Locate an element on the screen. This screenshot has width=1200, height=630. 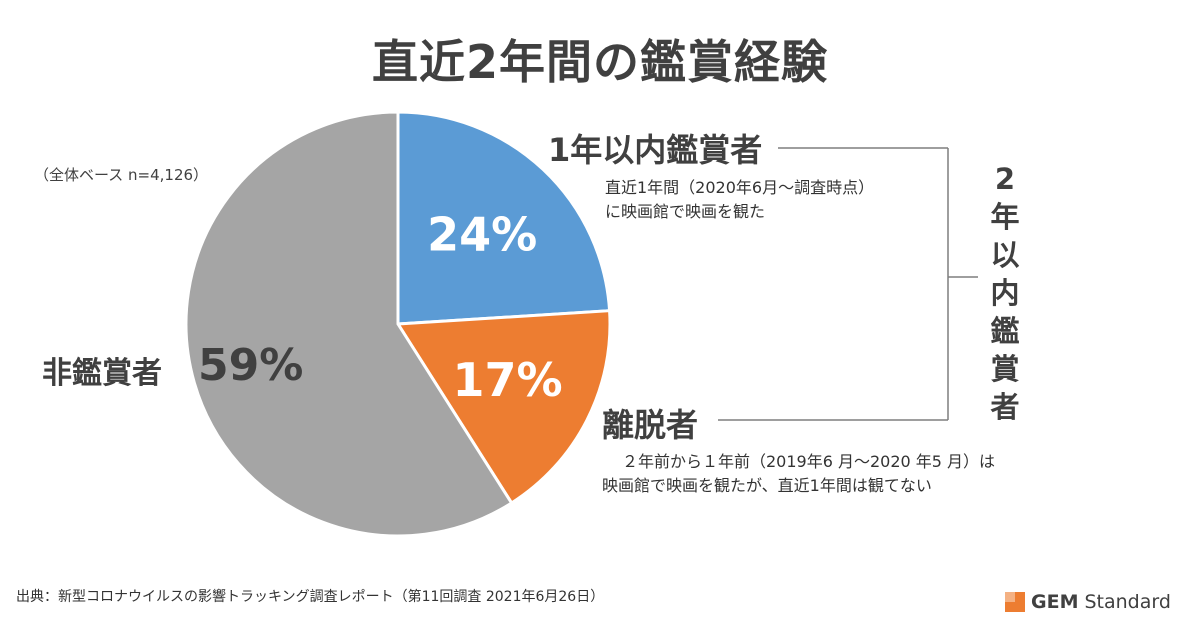
brand-logo: GEM Standard is located at coordinates (1088, 602).